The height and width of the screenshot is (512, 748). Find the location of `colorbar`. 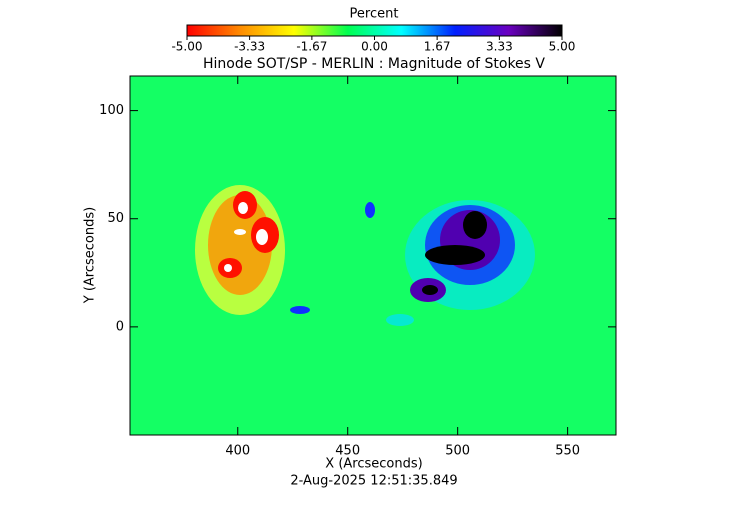

colorbar is located at coordinates (374, 30).